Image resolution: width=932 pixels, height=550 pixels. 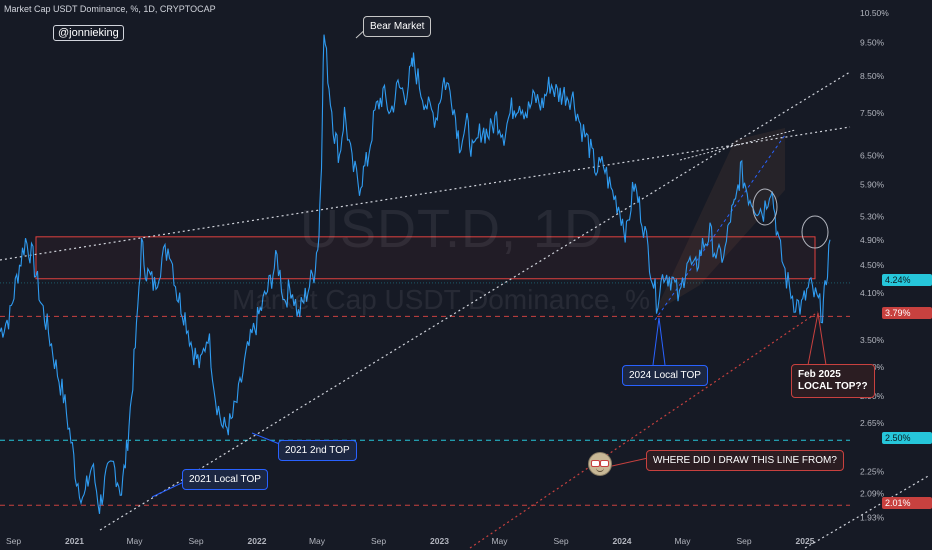 I want to click on y-tick-label: 8.50%, so click(x=872, y=76).